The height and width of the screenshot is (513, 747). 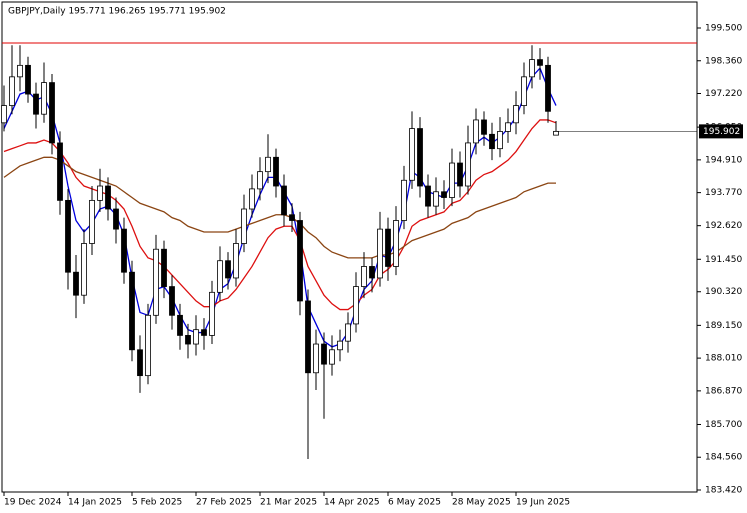 I want to click on x-tick-label: 14 Jan 2025, so click(x=95, y=503).